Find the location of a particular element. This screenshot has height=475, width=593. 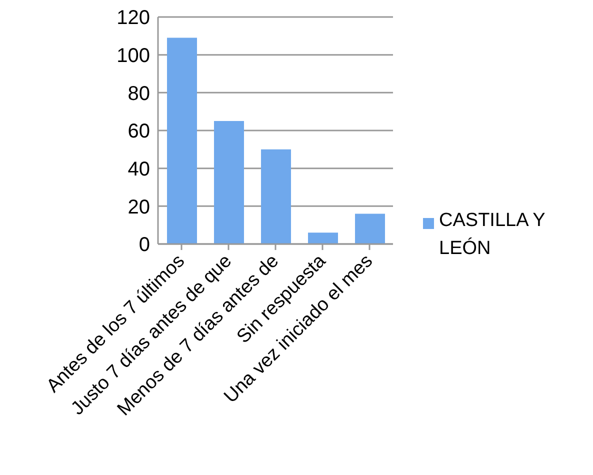

y-tick-label: 120 is located at coordinates (133, 18).